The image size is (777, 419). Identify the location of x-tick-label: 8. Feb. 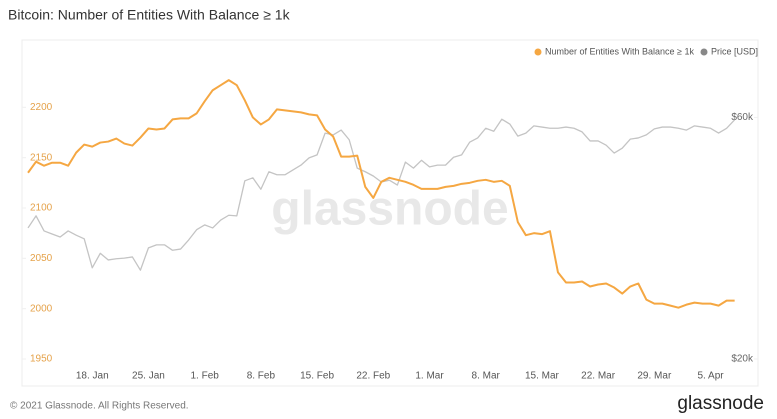
(261, 376).